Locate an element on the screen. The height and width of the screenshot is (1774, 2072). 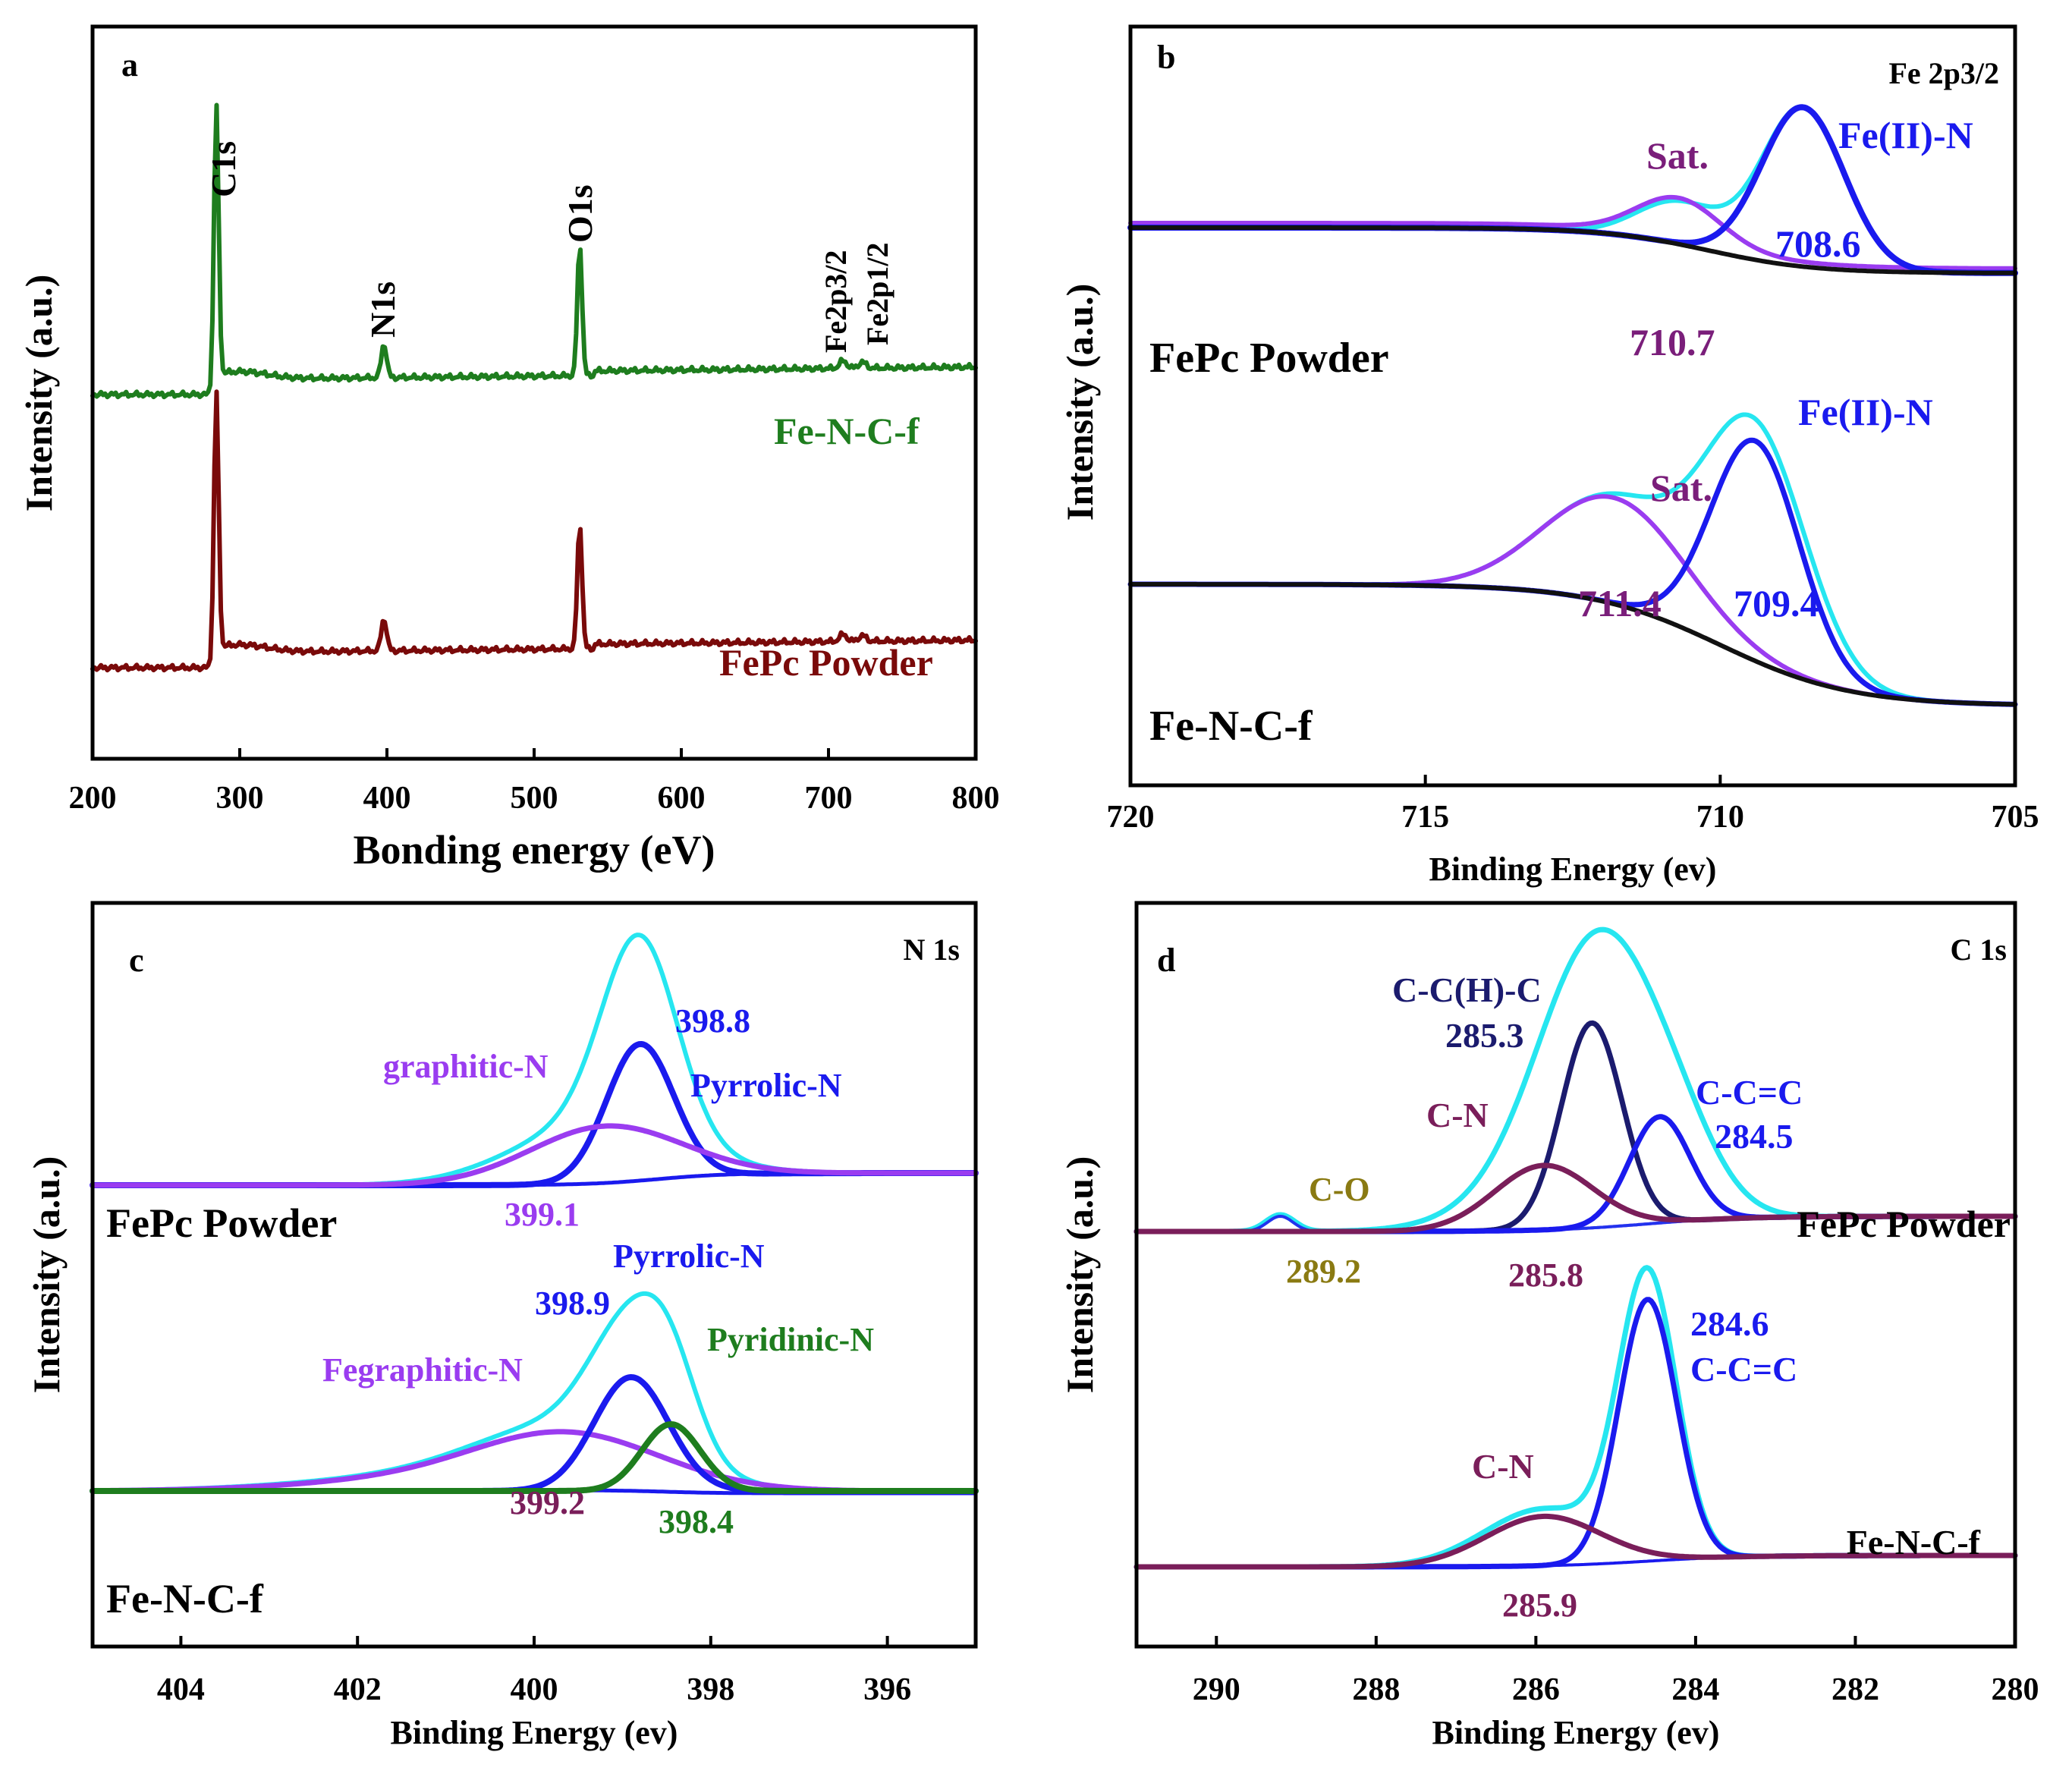
panel-b-title: Fe 2p3/2 is located at coordinates (1943, 73).